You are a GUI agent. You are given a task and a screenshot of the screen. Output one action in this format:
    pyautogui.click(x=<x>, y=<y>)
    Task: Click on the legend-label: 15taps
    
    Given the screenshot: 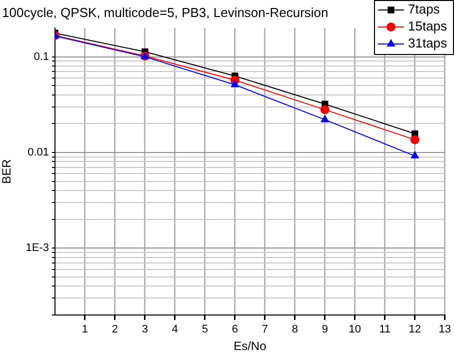 What is the action you would take?
    pyautogui.click(x=428, y=26)
    